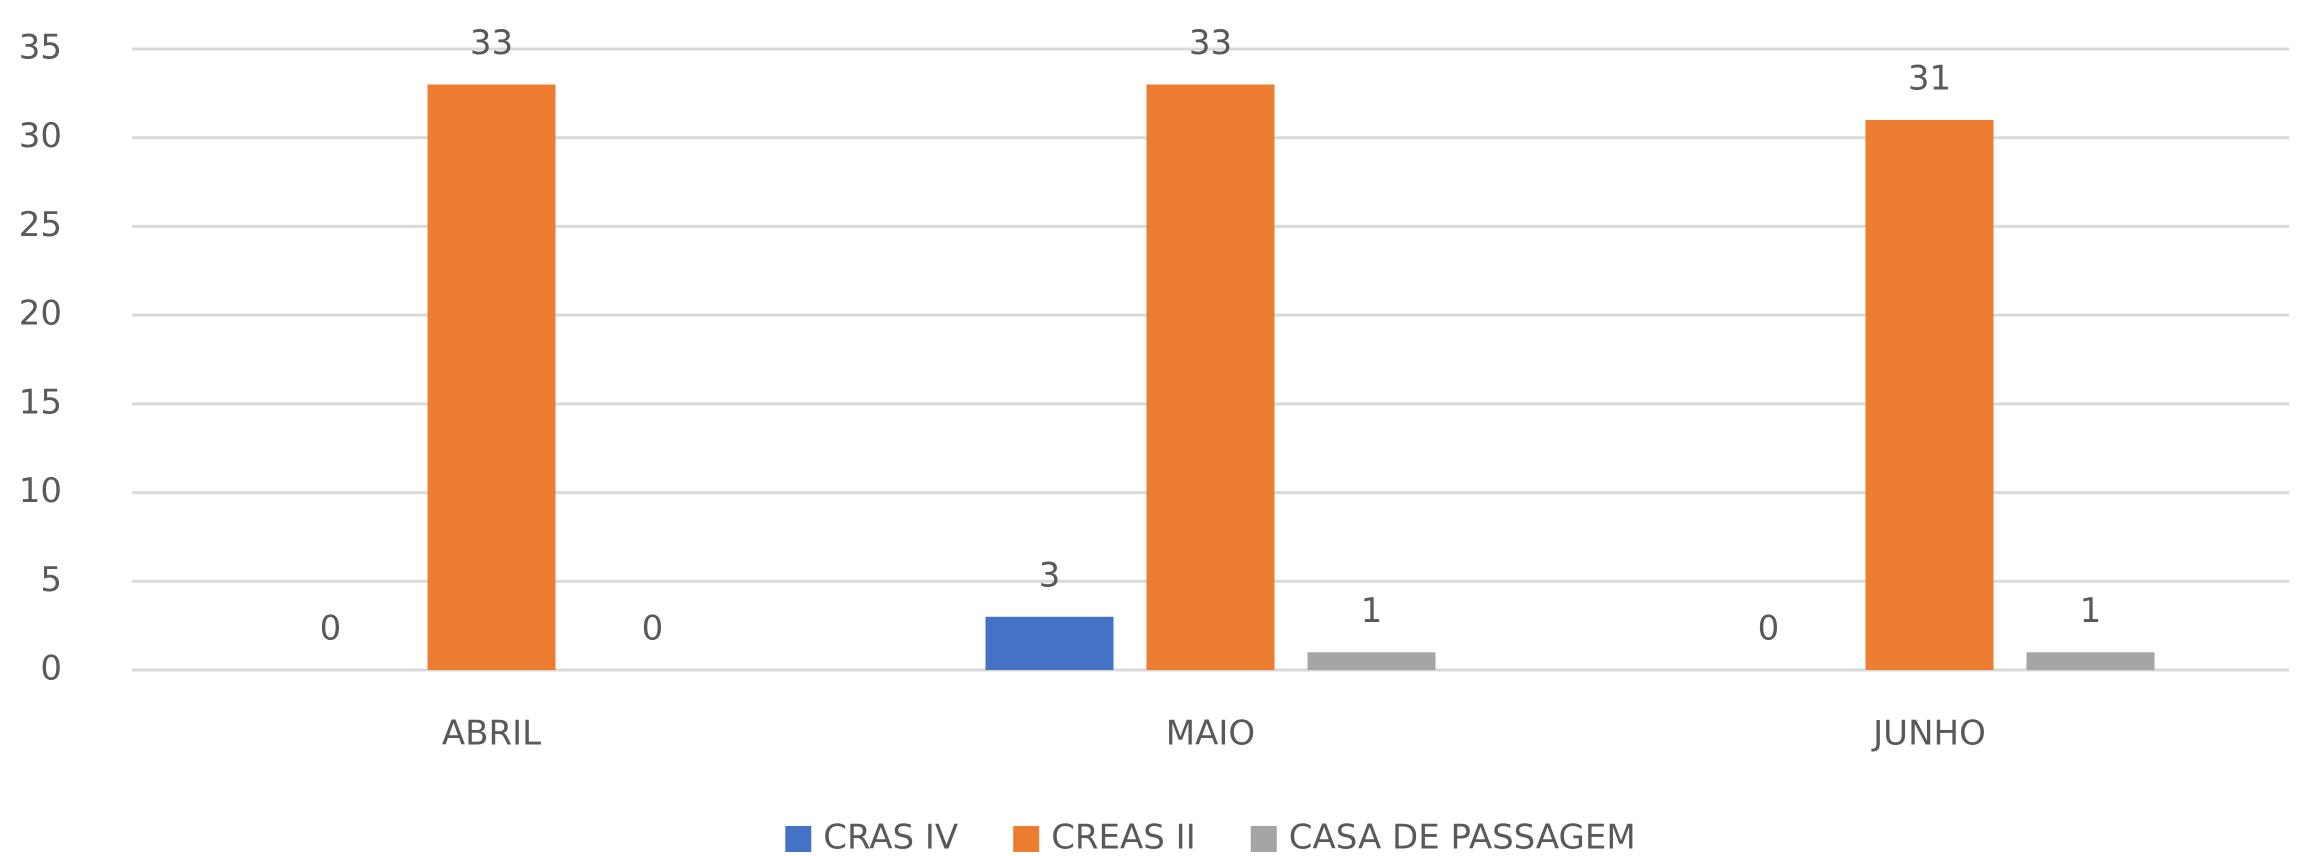 The image size is (2308, 856). Describe the element at coordinates (1050, 575) in the screenshot. I see `value-label: 3` at that location.